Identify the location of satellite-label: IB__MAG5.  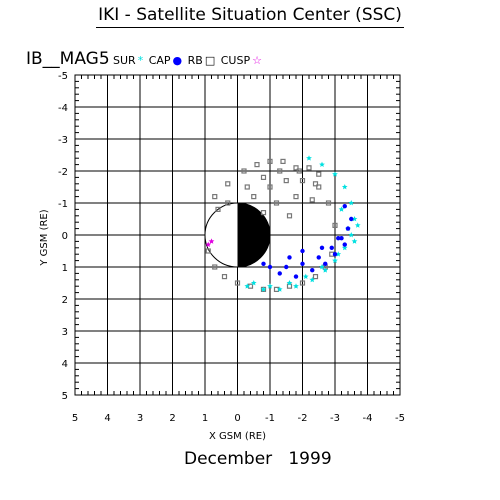
(68, 59).